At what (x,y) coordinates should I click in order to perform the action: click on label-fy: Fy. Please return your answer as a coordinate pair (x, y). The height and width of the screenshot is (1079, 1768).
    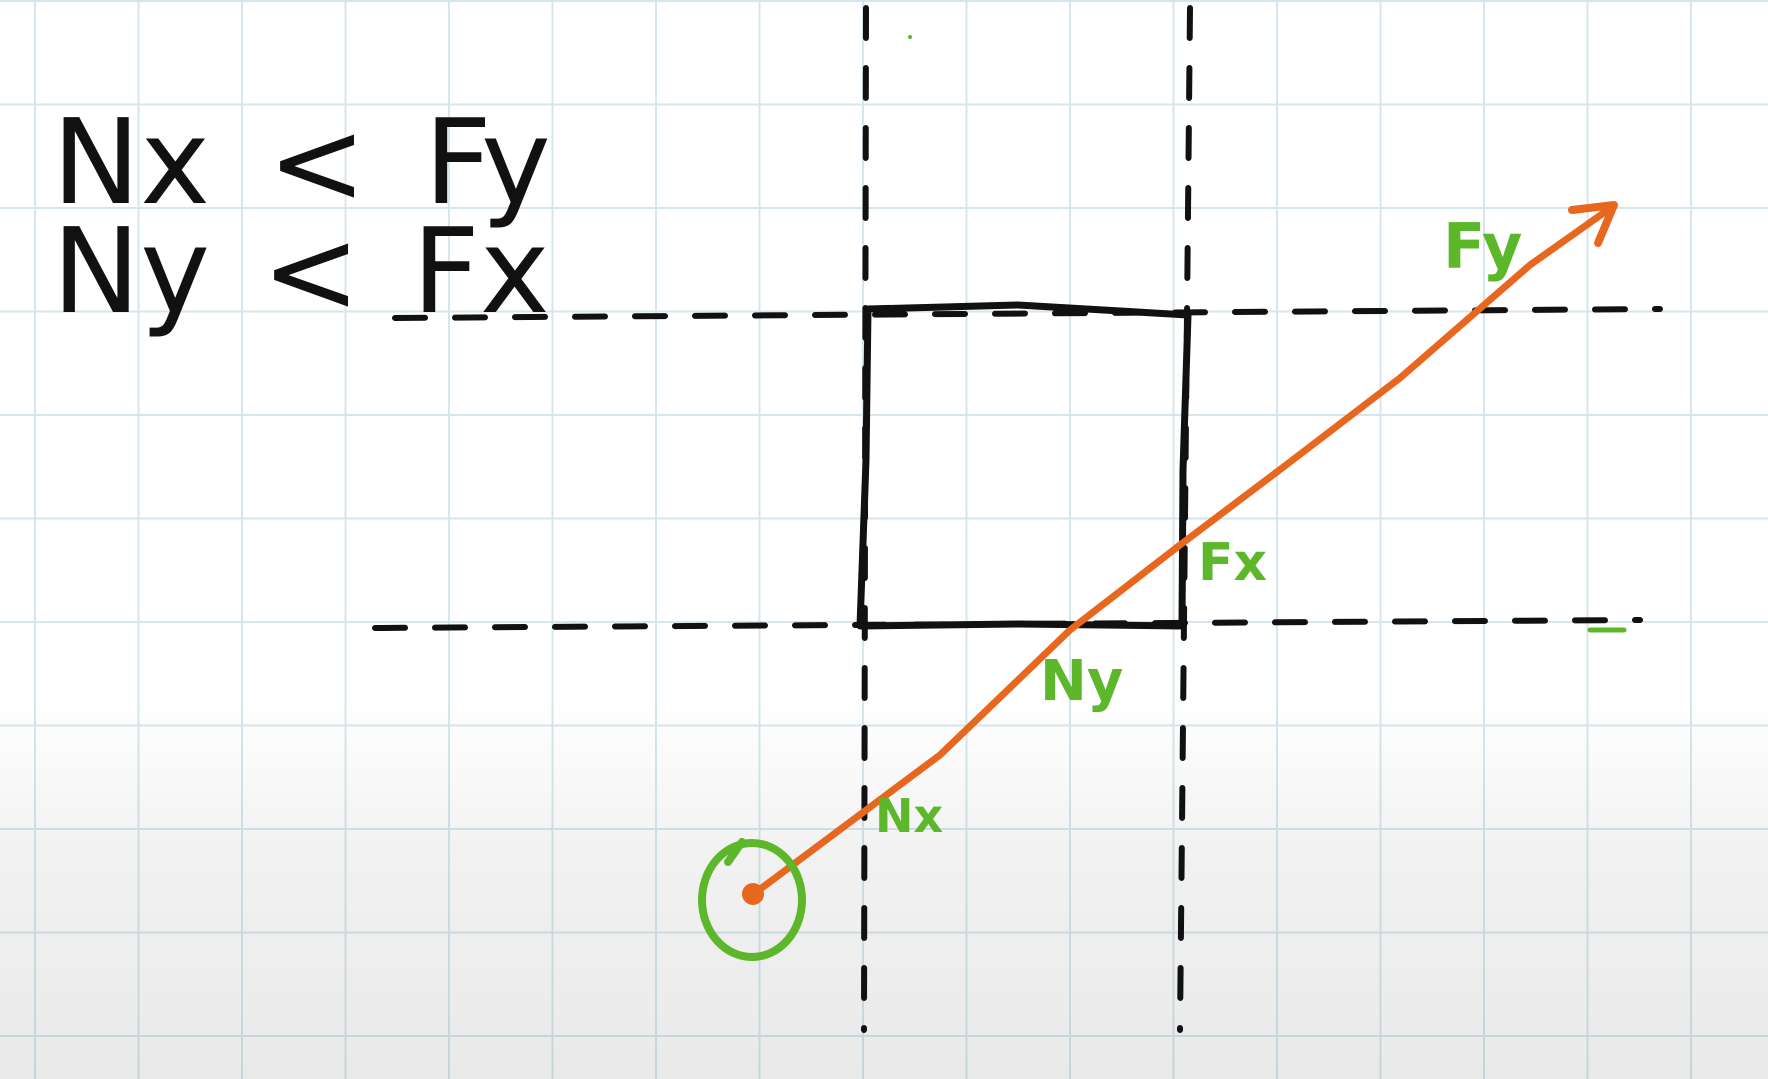
    Looking at the image, I should click on (1482, 246).